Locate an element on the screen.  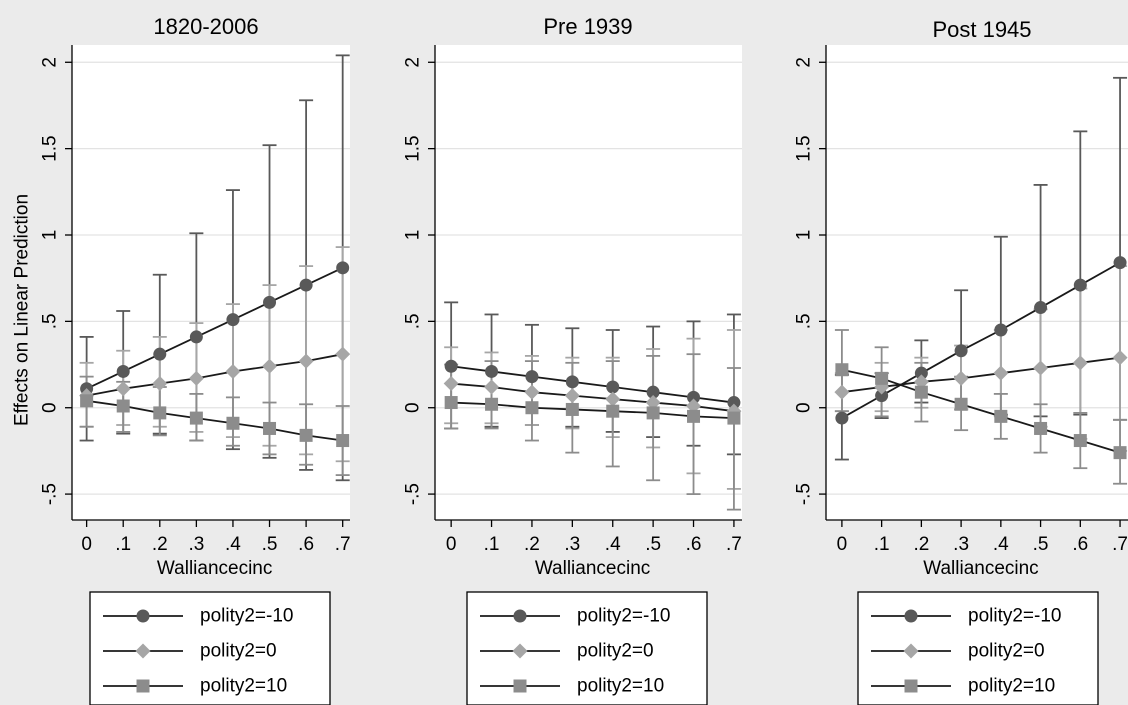
y-tick-label: .5 is located at coordinates (413, 321).